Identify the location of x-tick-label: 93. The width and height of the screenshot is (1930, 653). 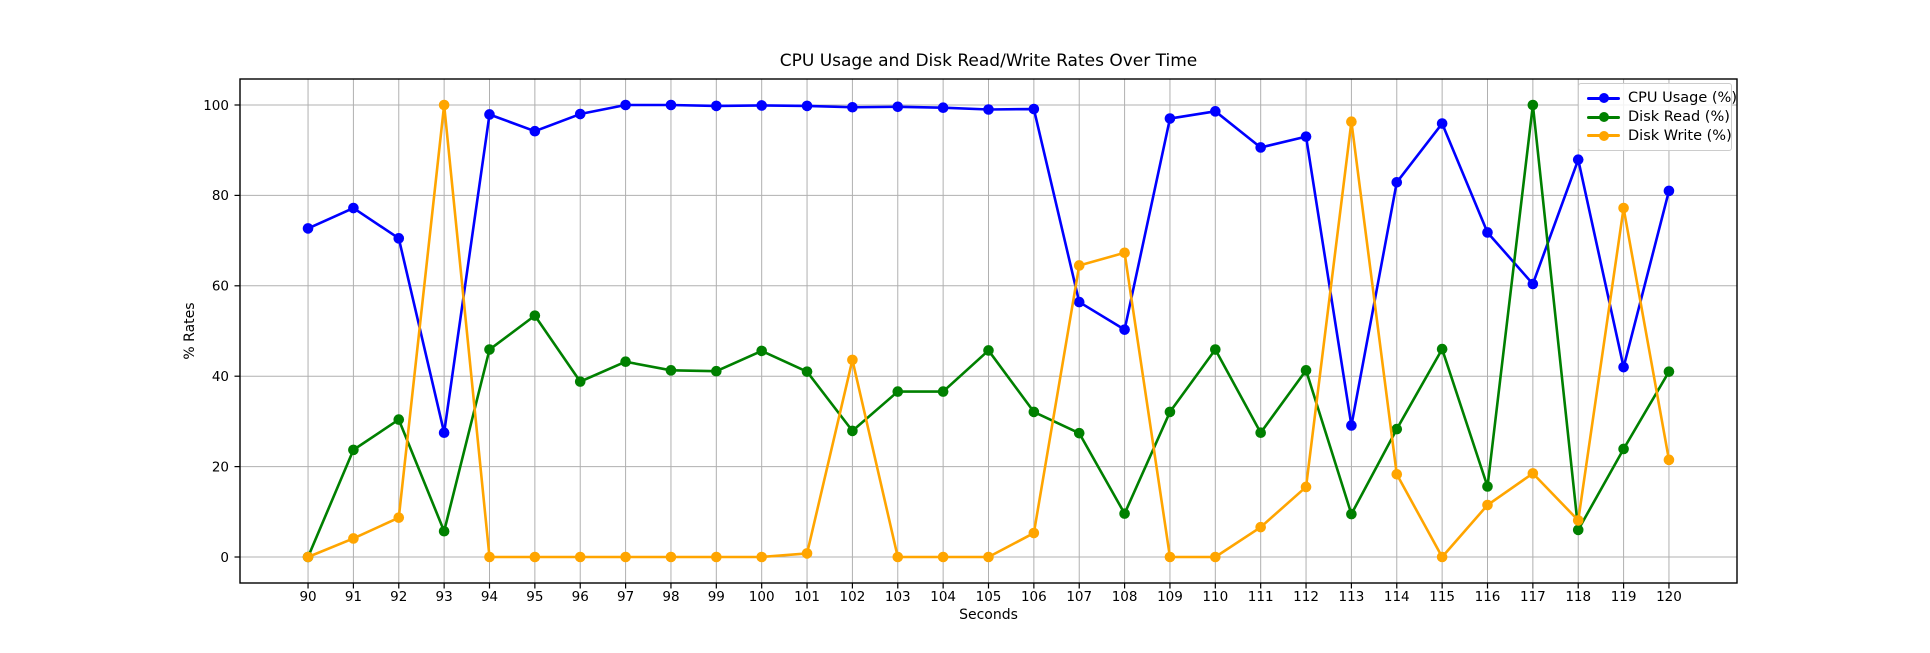
(444, 597).